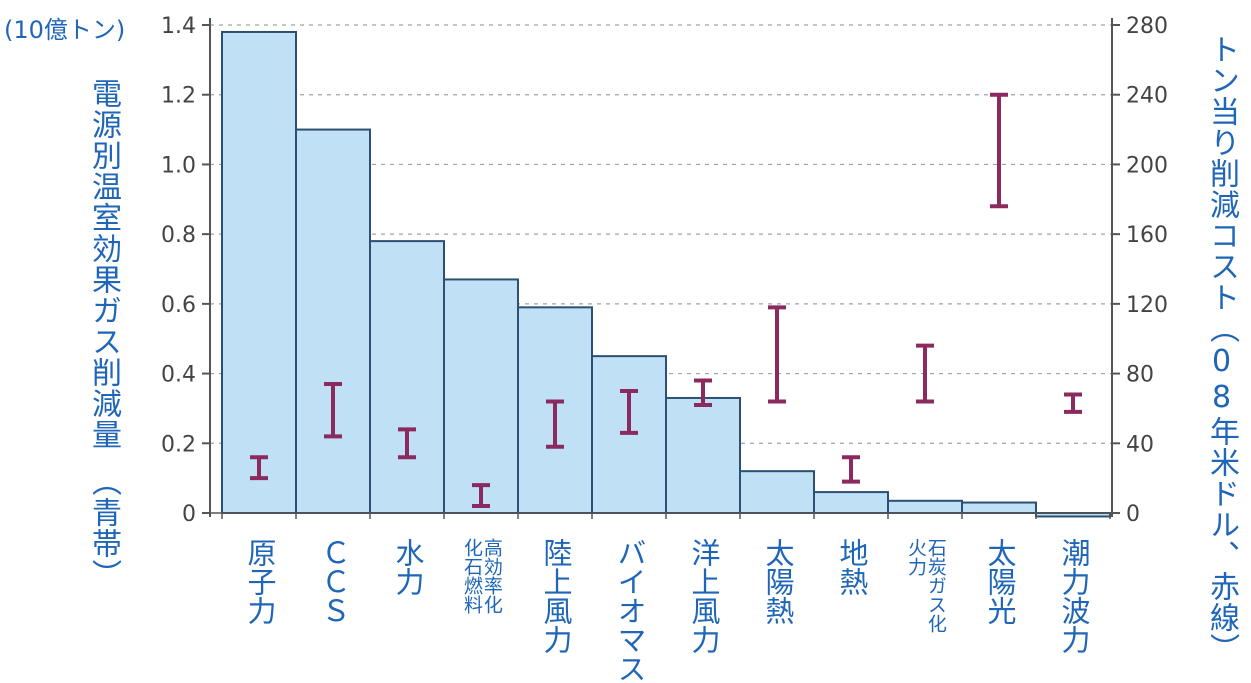 Image resolution: width=1251 pixels, height=683 pixels. What do you see at coordinates (65, 30) in the screenshot?
I see `unit-label: (10億トン)` at bounding box center [65, 30].